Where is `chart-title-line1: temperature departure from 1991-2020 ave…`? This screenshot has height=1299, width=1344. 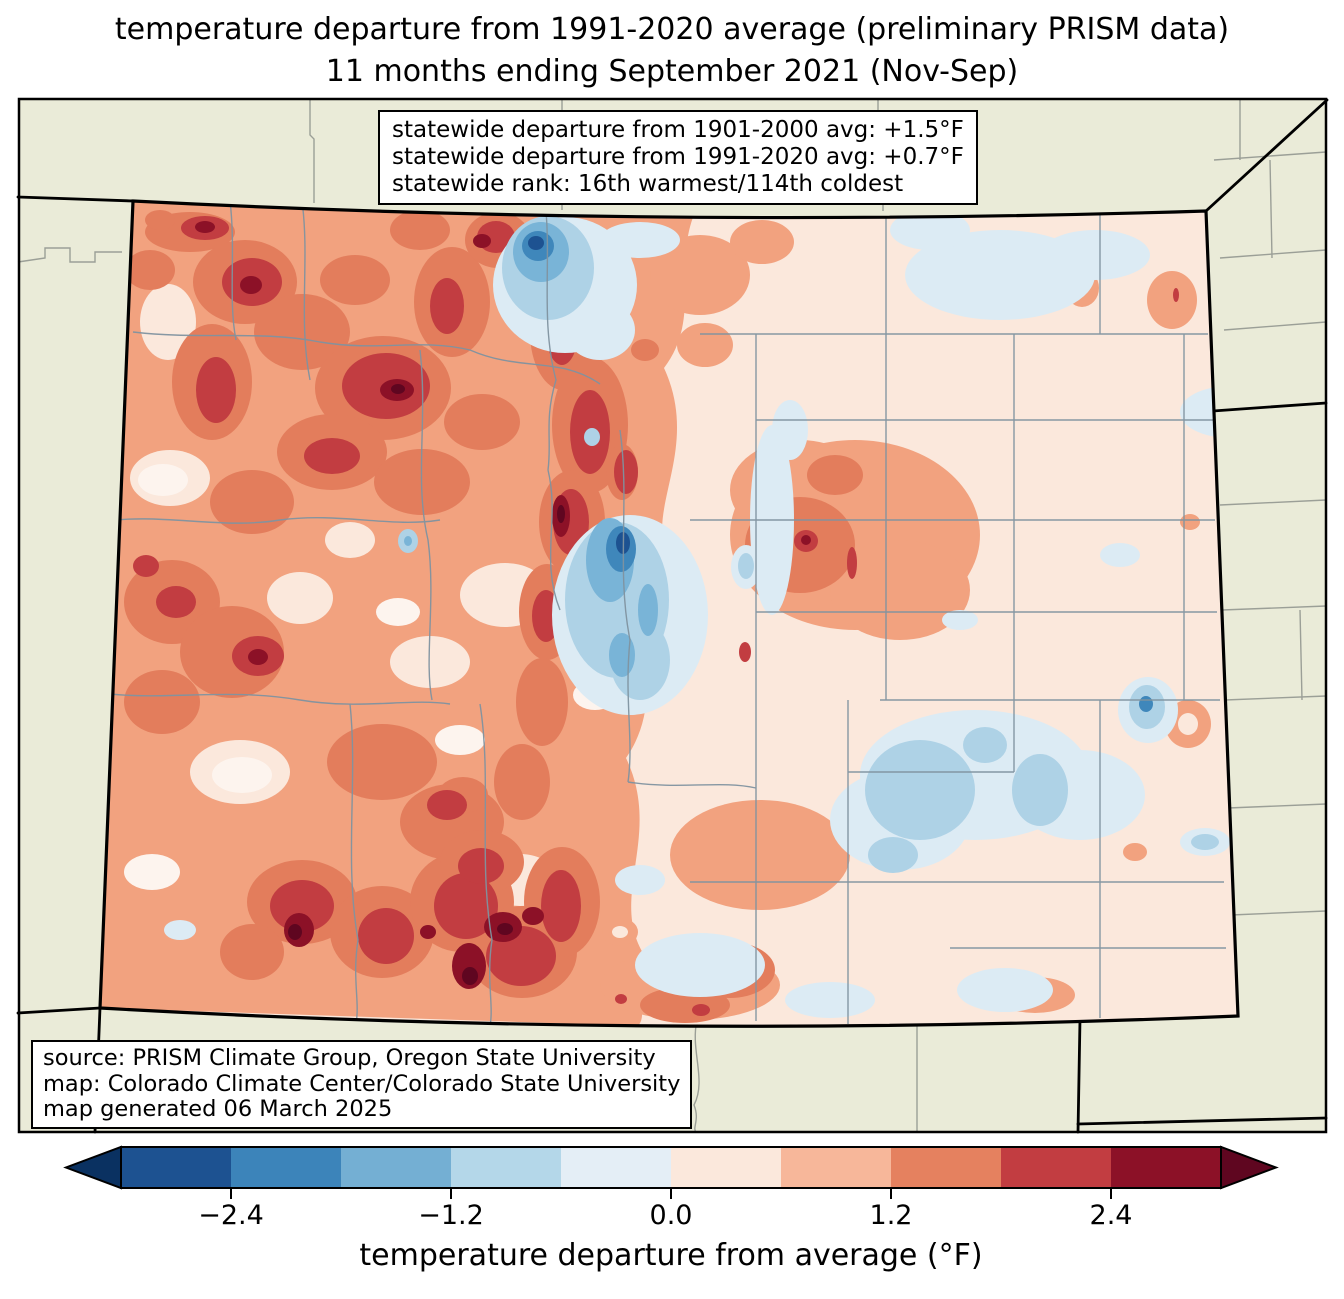
chart-title-line1: temperature departure from 1991-2020 ave… is located at coordinates (672, 29).